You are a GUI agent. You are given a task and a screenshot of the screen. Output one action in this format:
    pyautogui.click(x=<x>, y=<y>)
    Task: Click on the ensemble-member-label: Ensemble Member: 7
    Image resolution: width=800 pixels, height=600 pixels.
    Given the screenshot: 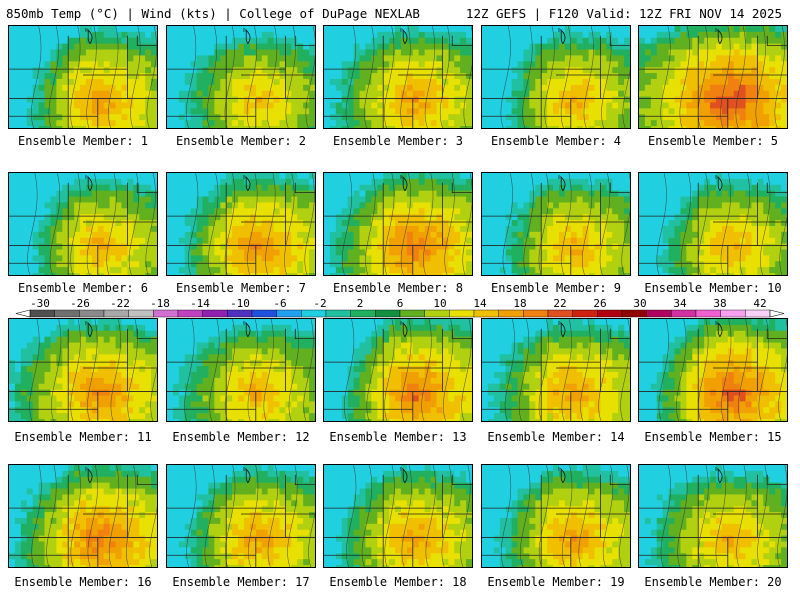 What is the action you would take?
    pyautogui.click(x=241, y=288)
    